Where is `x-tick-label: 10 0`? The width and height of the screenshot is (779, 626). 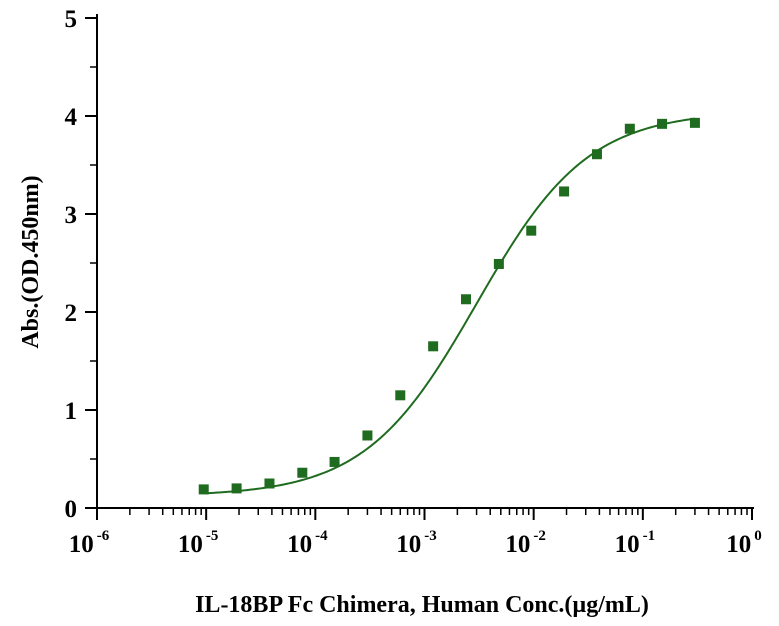 x-tick-label: 10 0 is located at coordinates (744, 543).